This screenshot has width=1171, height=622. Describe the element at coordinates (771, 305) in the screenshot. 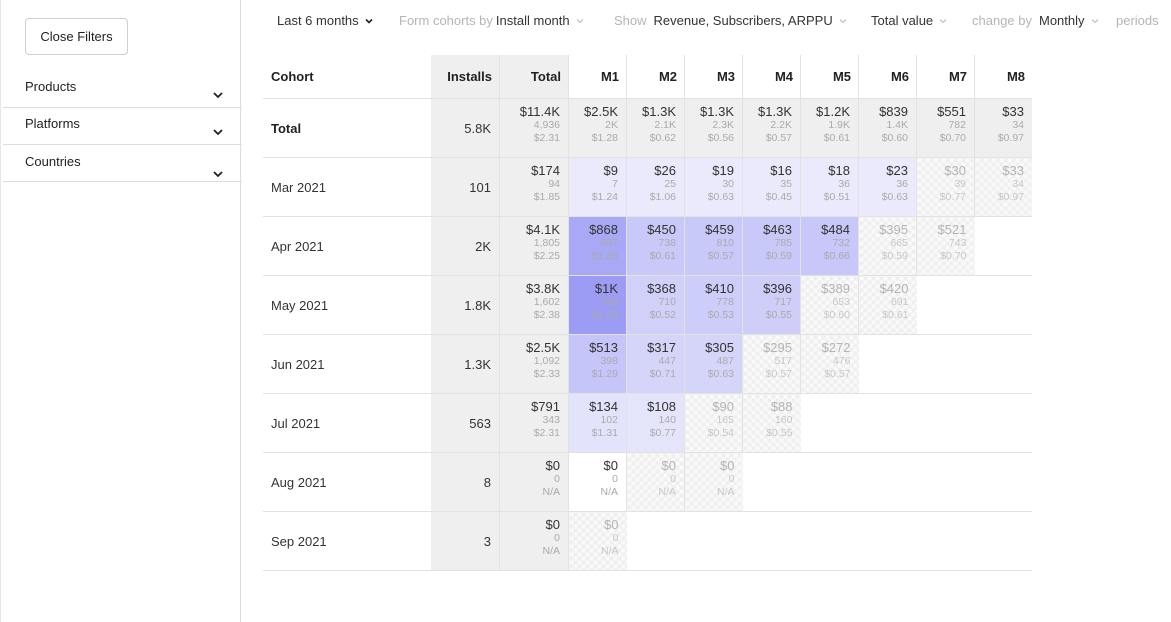

I see `cohort-cell-m4: $396 717 $0.55` at that location.